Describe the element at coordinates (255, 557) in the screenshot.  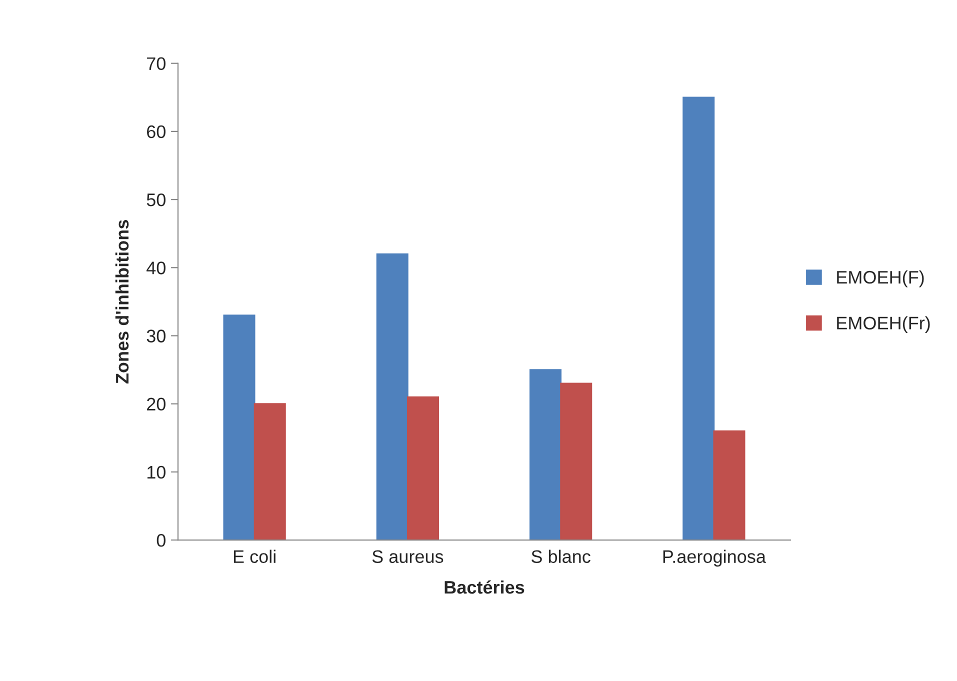
I see `x-tick-label: E coli` at that location.